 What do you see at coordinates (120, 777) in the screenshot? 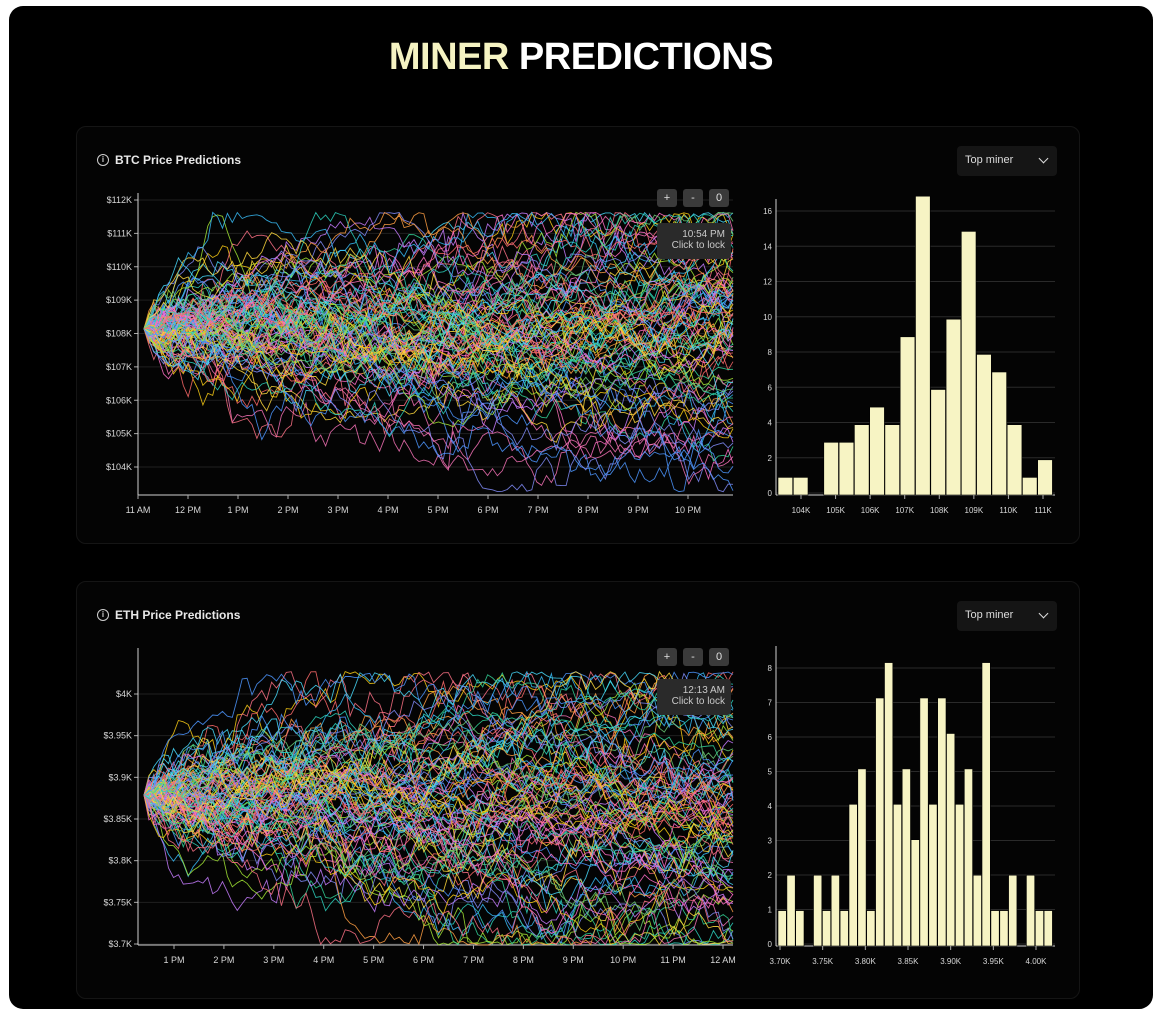
I see `y-tick-label: $3.9K` at bounding box center [120, 777].